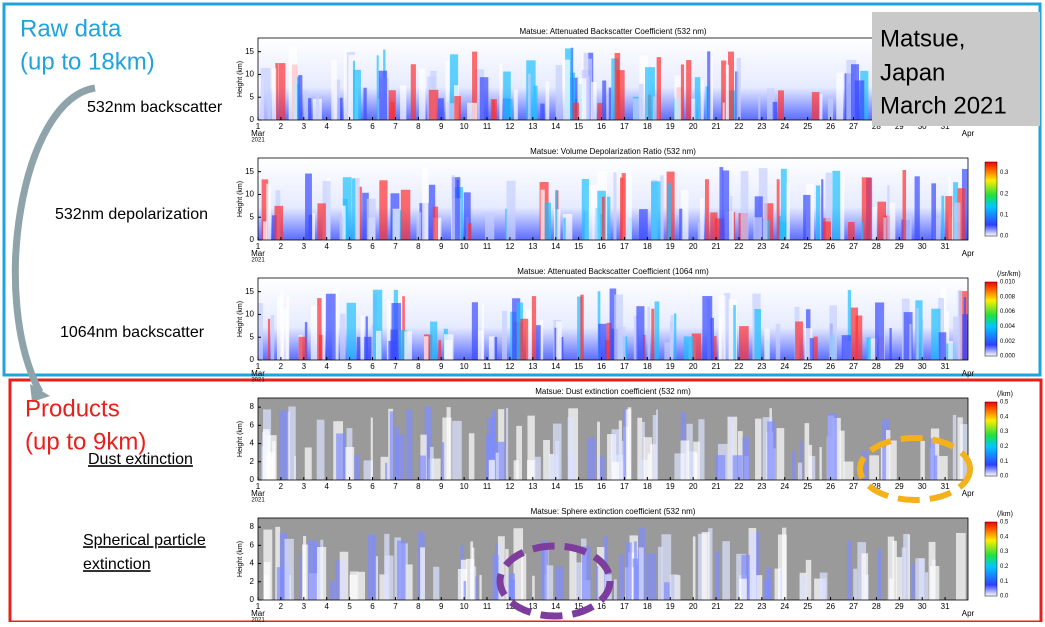  Describe the element at coordinates (1008, 283) in the screenshot. I see `colorbar-tick-label: 0.010` at that location.